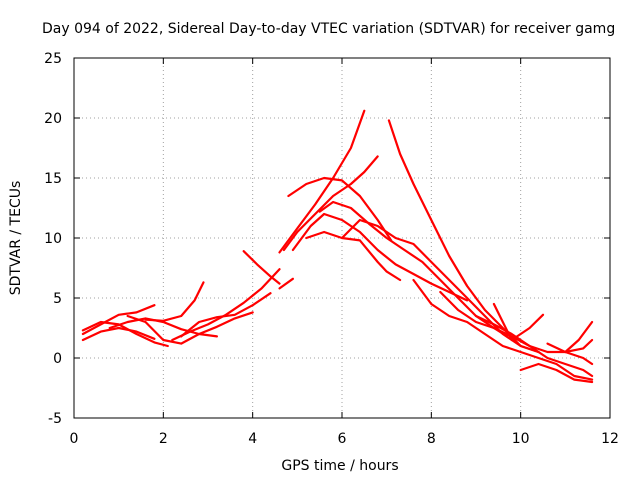  Describe the element at coordinates (521, 439) in the screenshot. I see `x-tick-label: 10` at that location.